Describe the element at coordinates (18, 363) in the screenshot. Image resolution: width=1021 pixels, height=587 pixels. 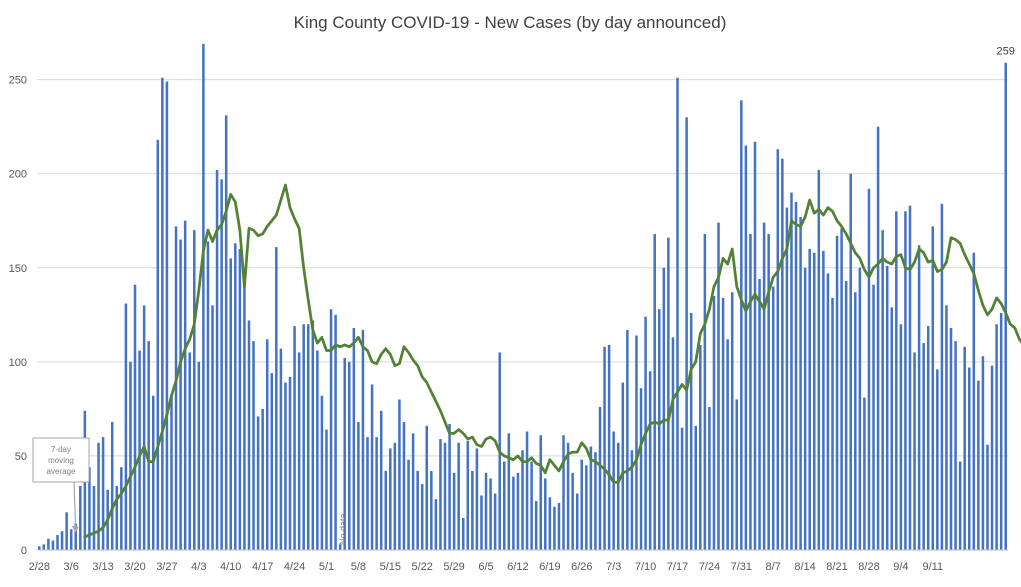
I see `y-tick-label: 100` at that location.